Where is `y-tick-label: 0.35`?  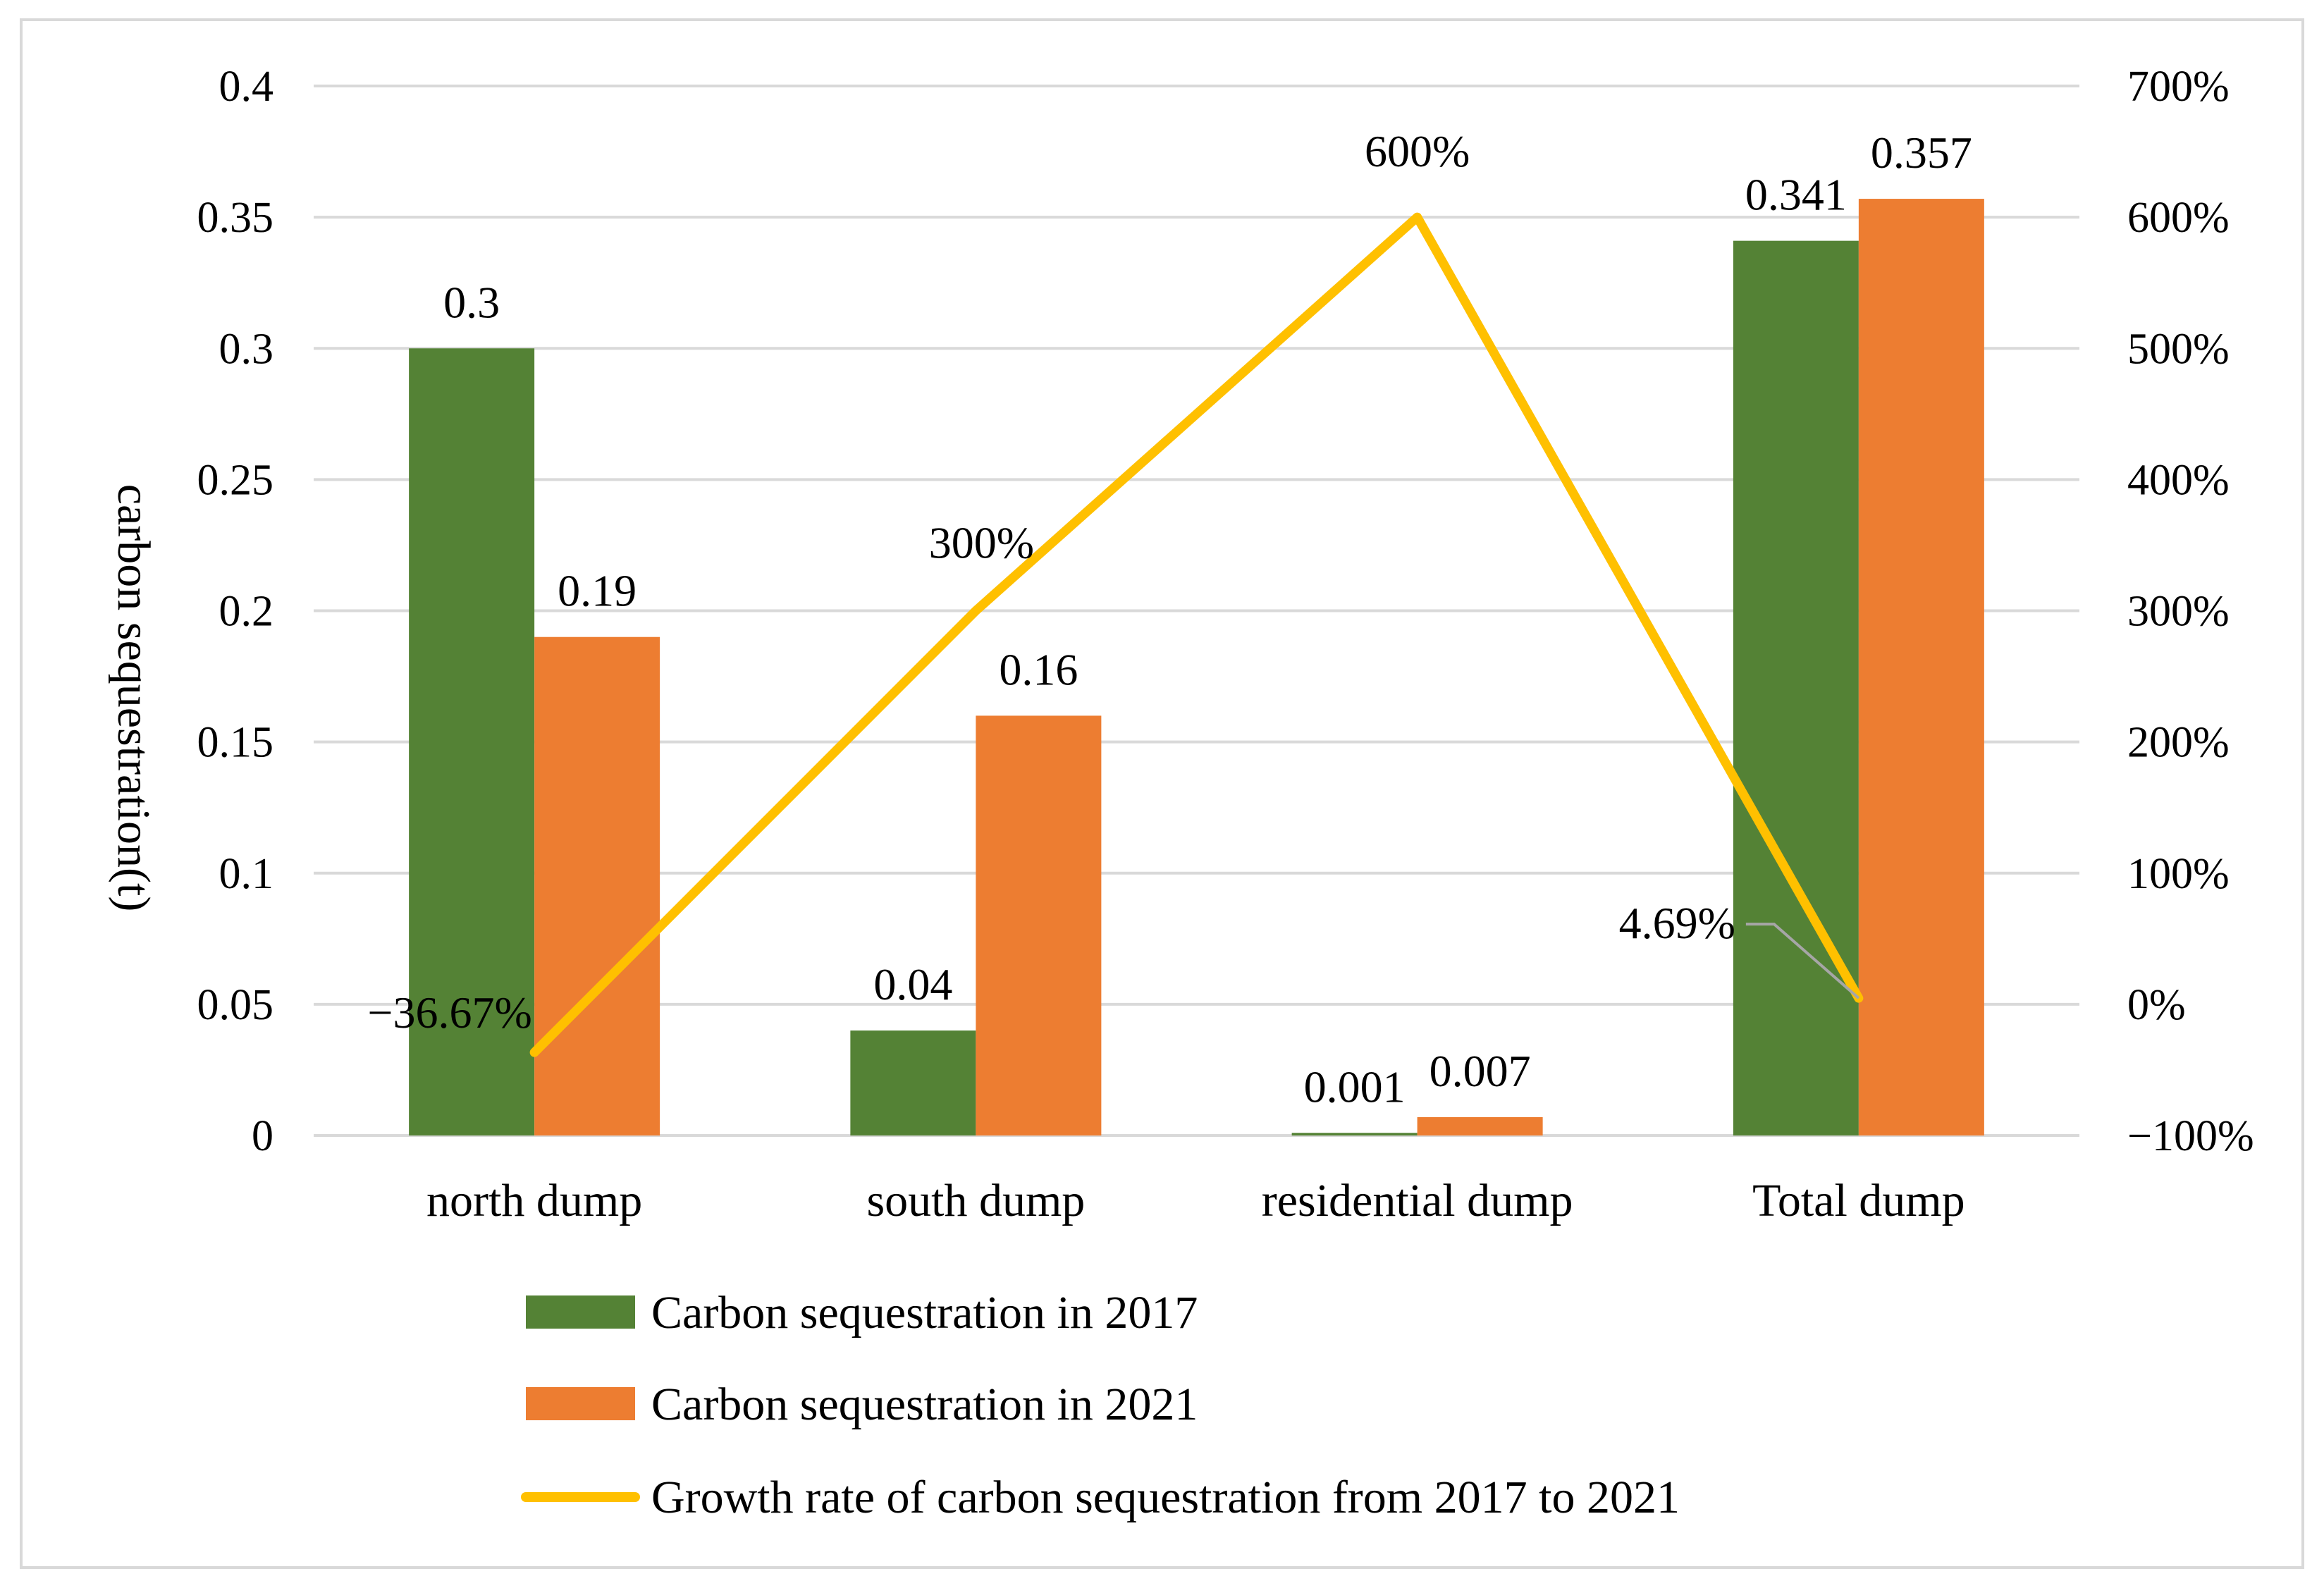
y-tick-label: 0.35 is located at coordinates (236, 218).